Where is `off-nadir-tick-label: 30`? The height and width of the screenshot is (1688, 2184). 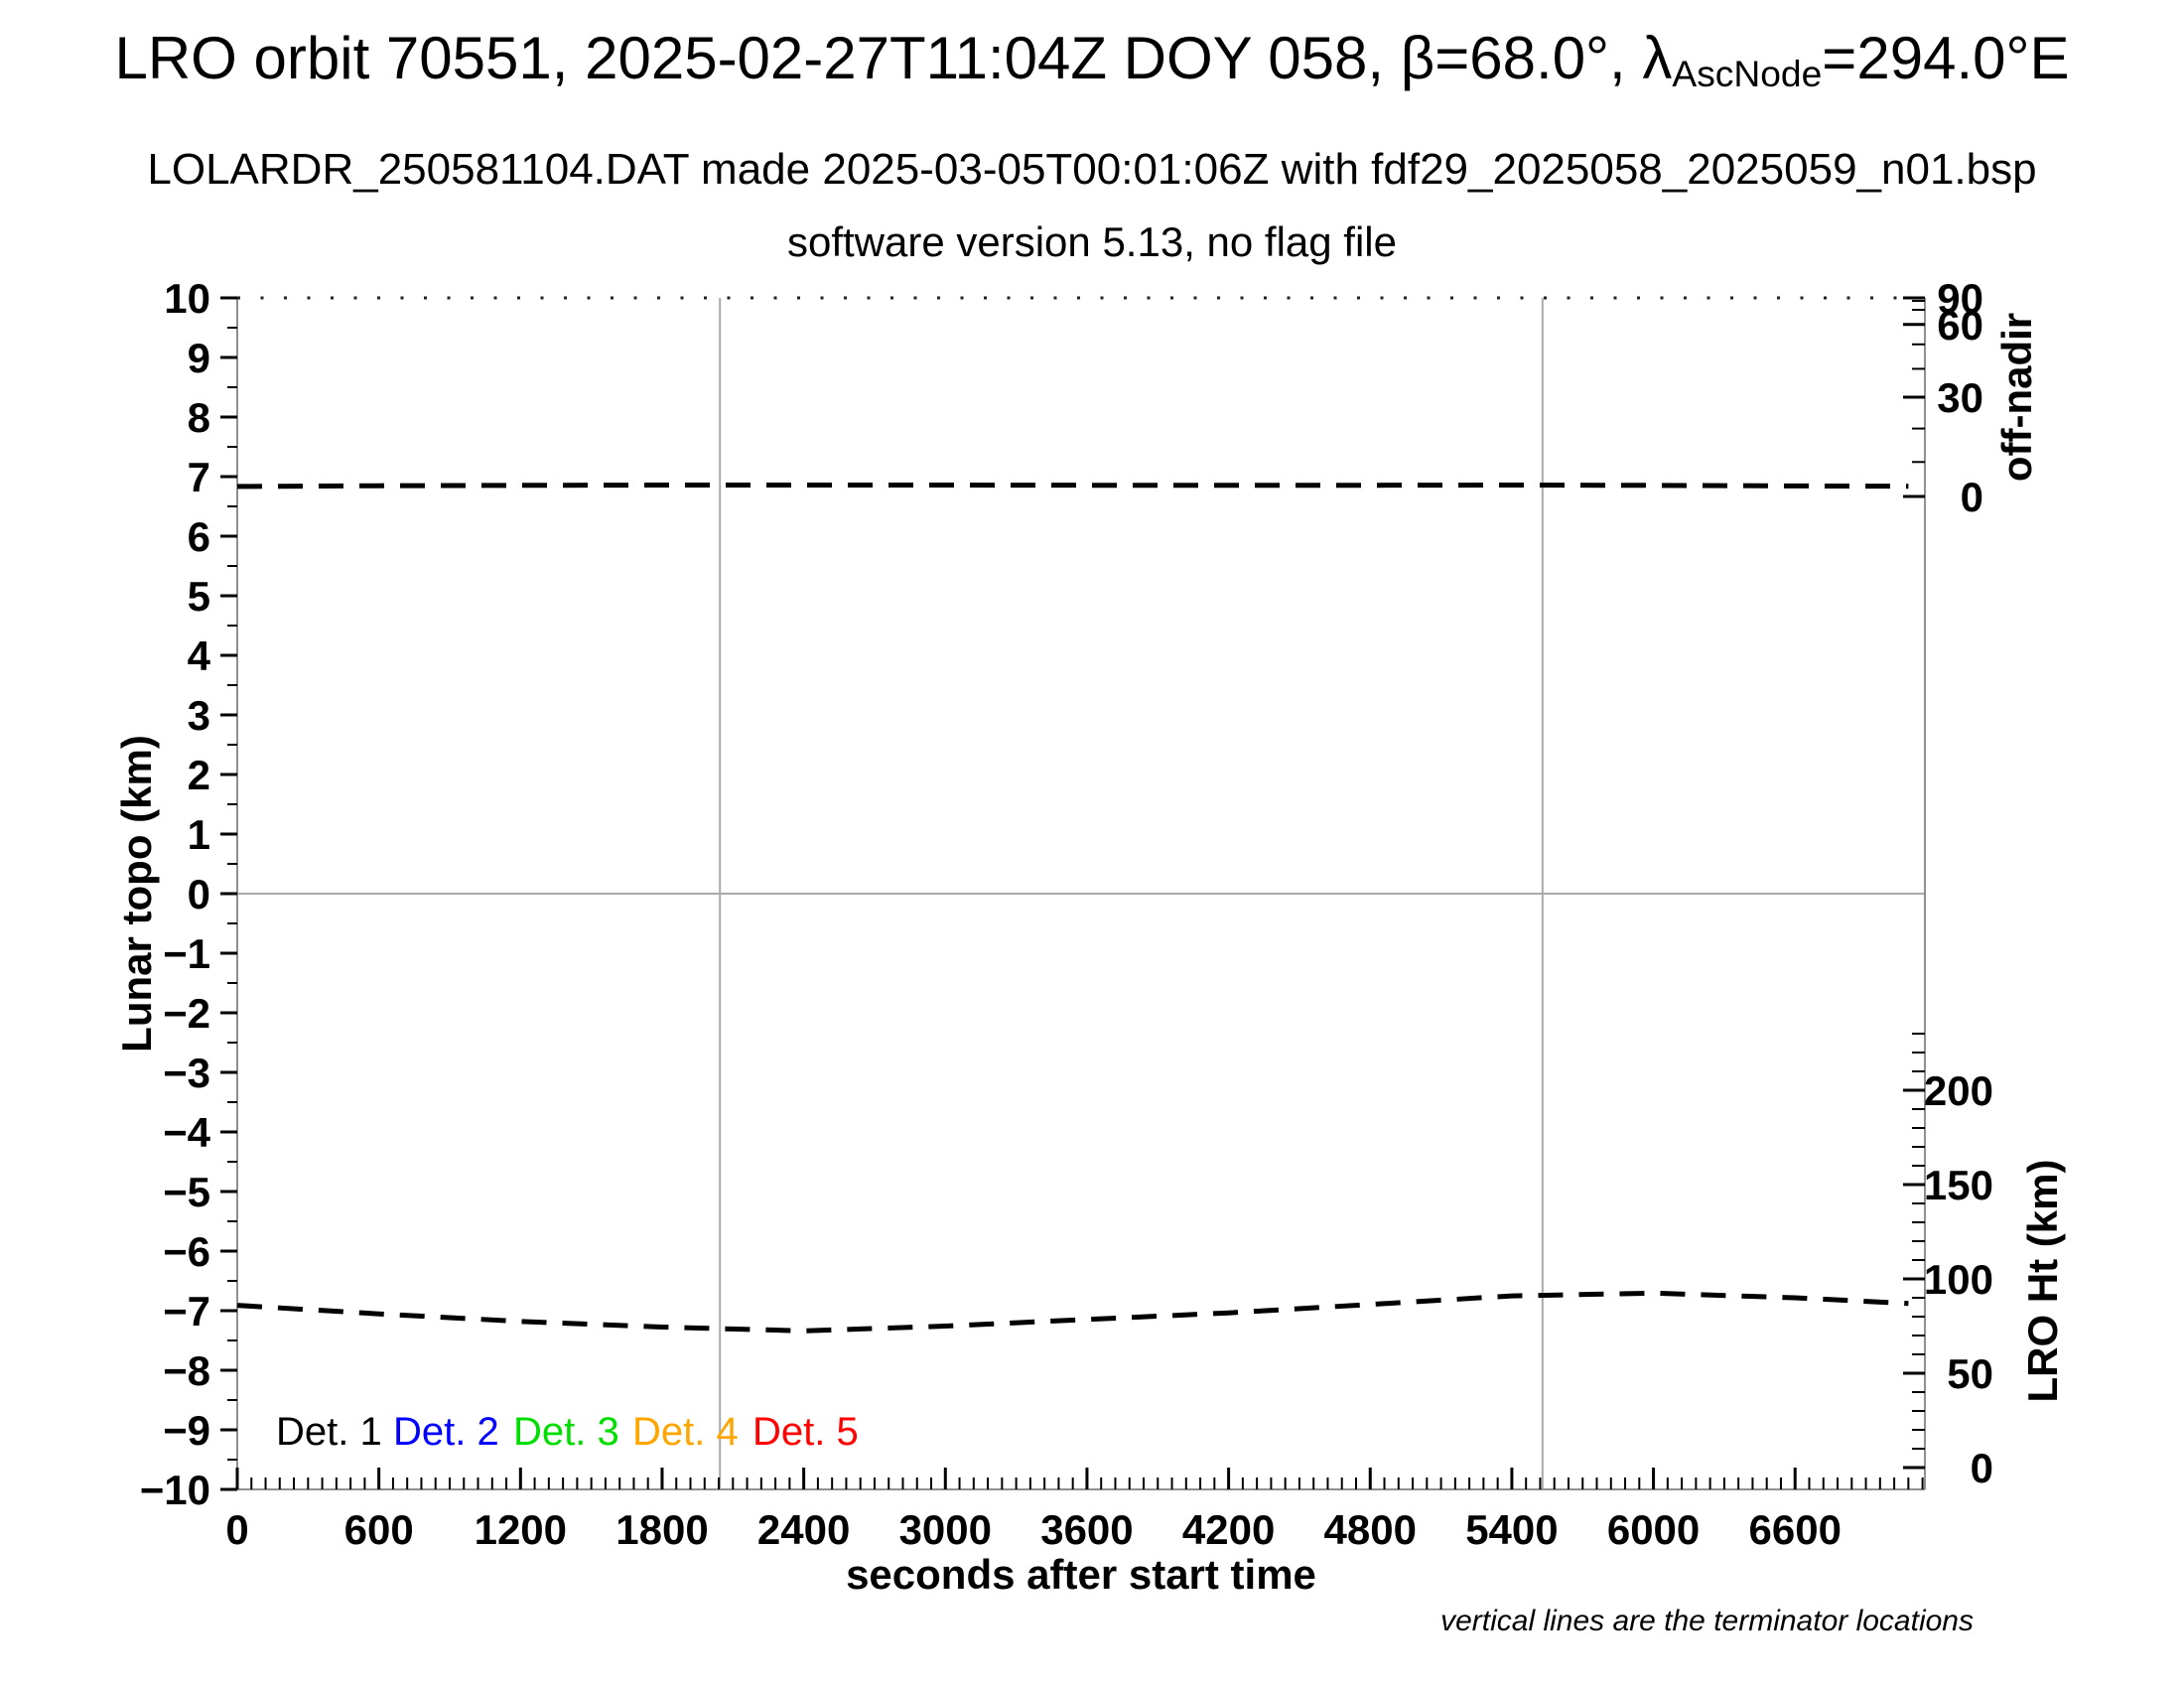 off-nadir-tick-label: 30 is located at coordinates (1960, 397).